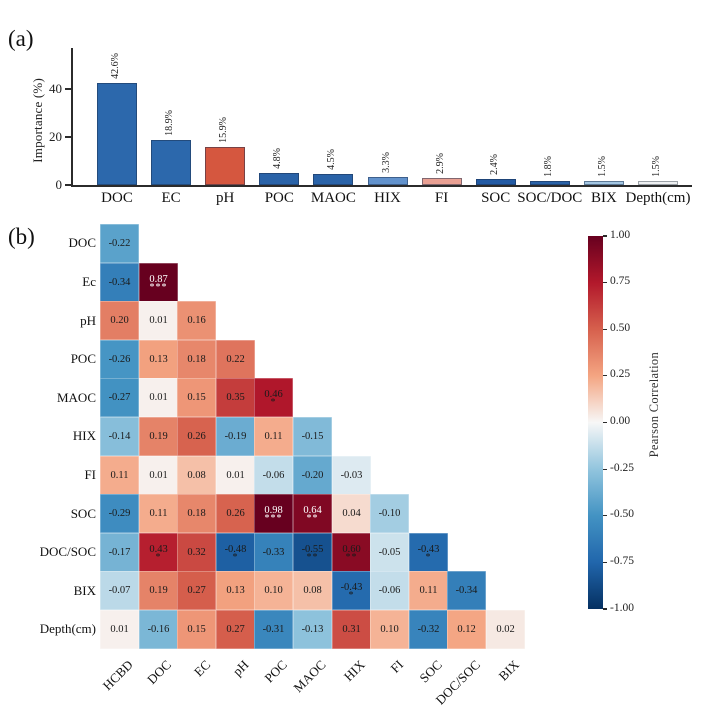 The height and width of the screenshot is (714, 703). Describe the element at coordinates (620, 281) in the screenshot. I see `colorbar-tick-label: 0.75` at that location.